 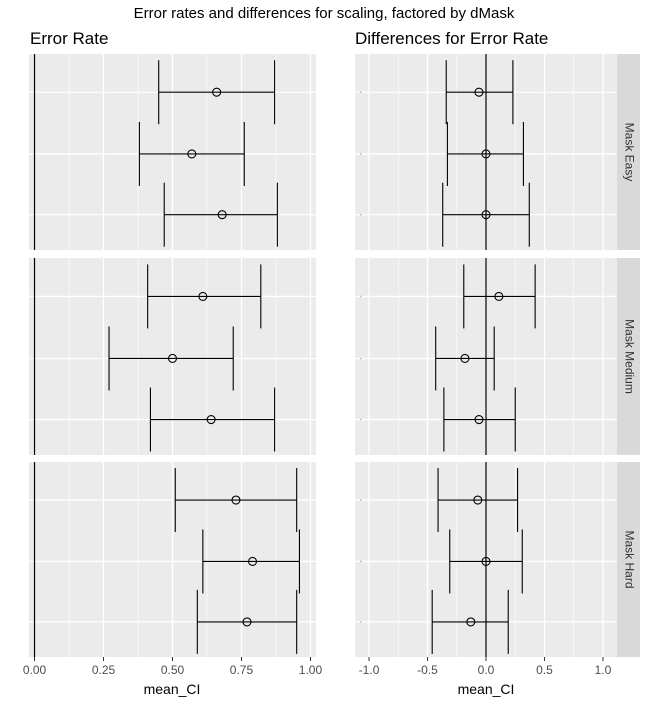 I want to click on right-panel-title: Differences for Error Rate, so click(x=451, y=38).